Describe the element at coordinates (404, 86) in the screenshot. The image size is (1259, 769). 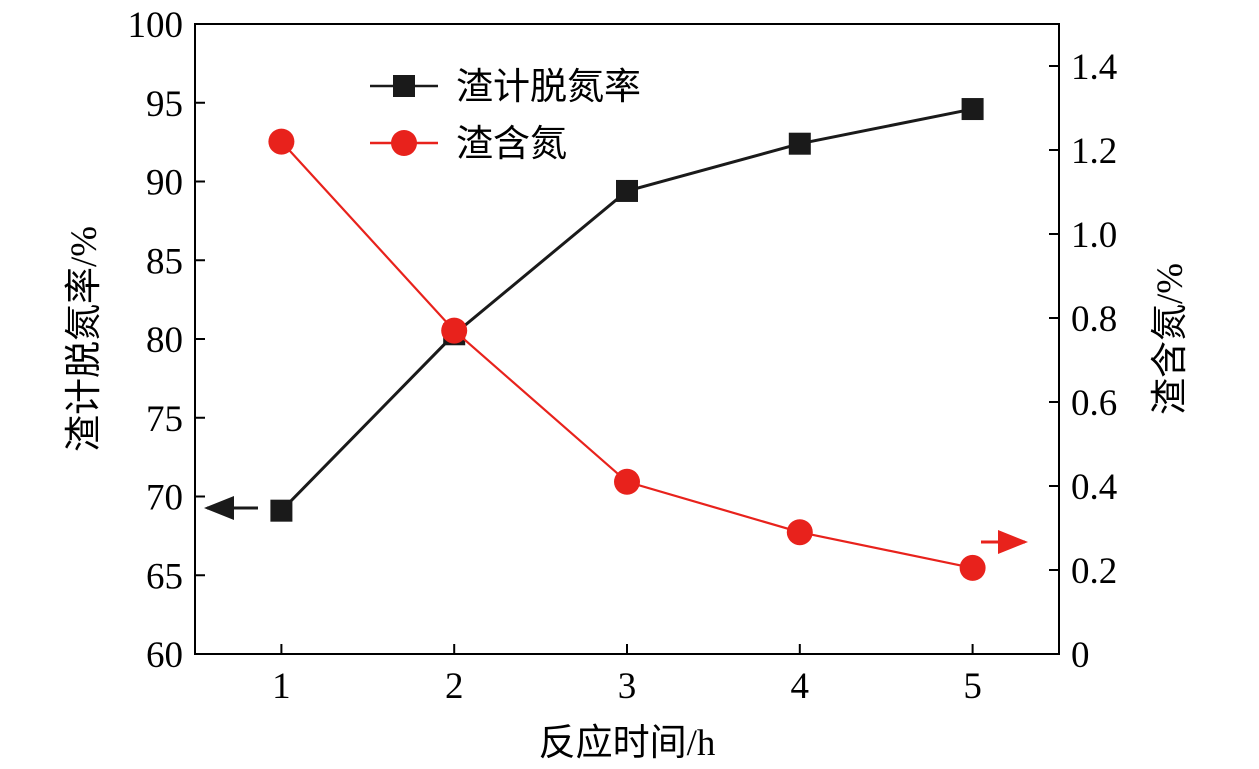
I see `legend-marker-square` at that location.